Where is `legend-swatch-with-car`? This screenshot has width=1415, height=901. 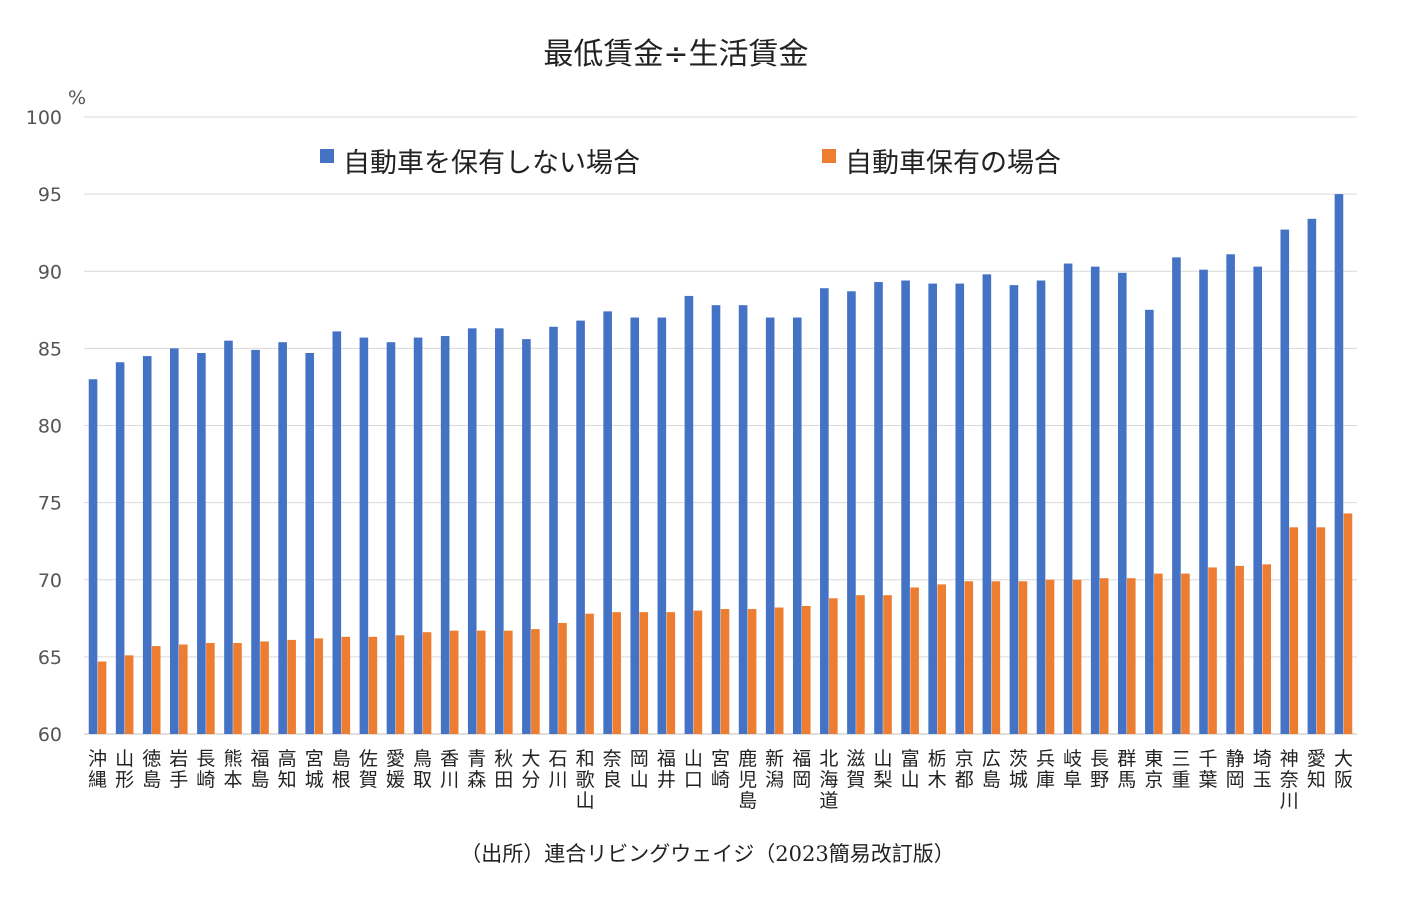
legend-swatch-with-car is located at coordinates (829, 156).